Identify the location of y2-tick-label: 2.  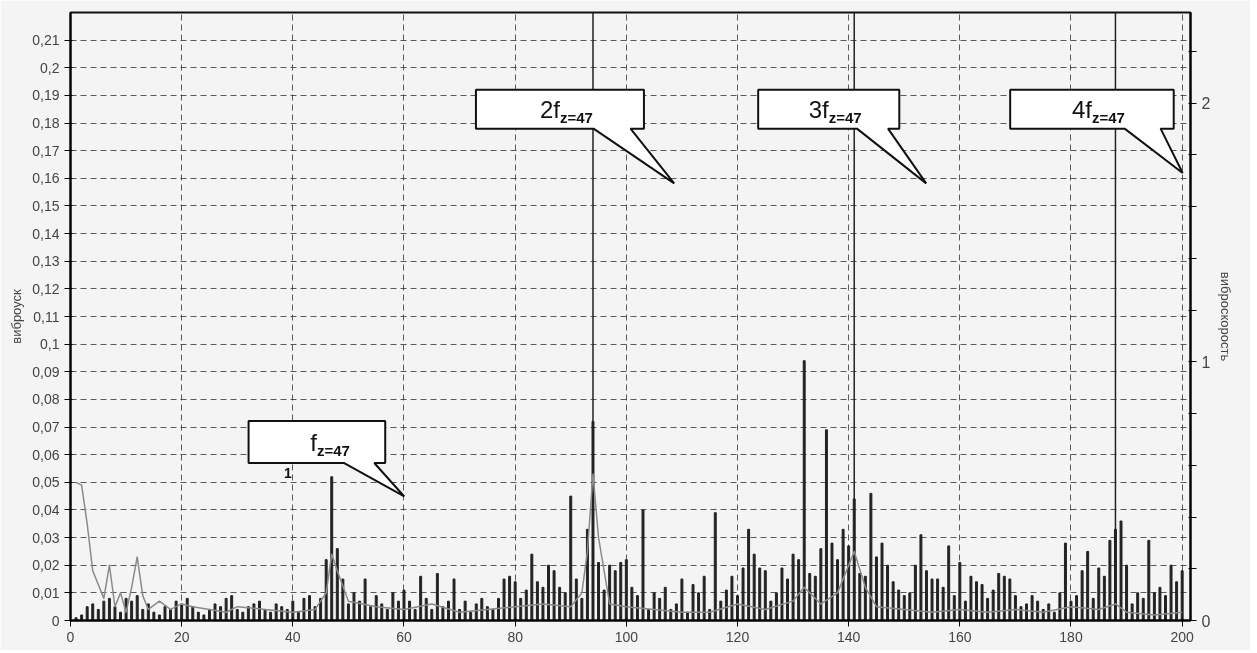
(1206, 104).